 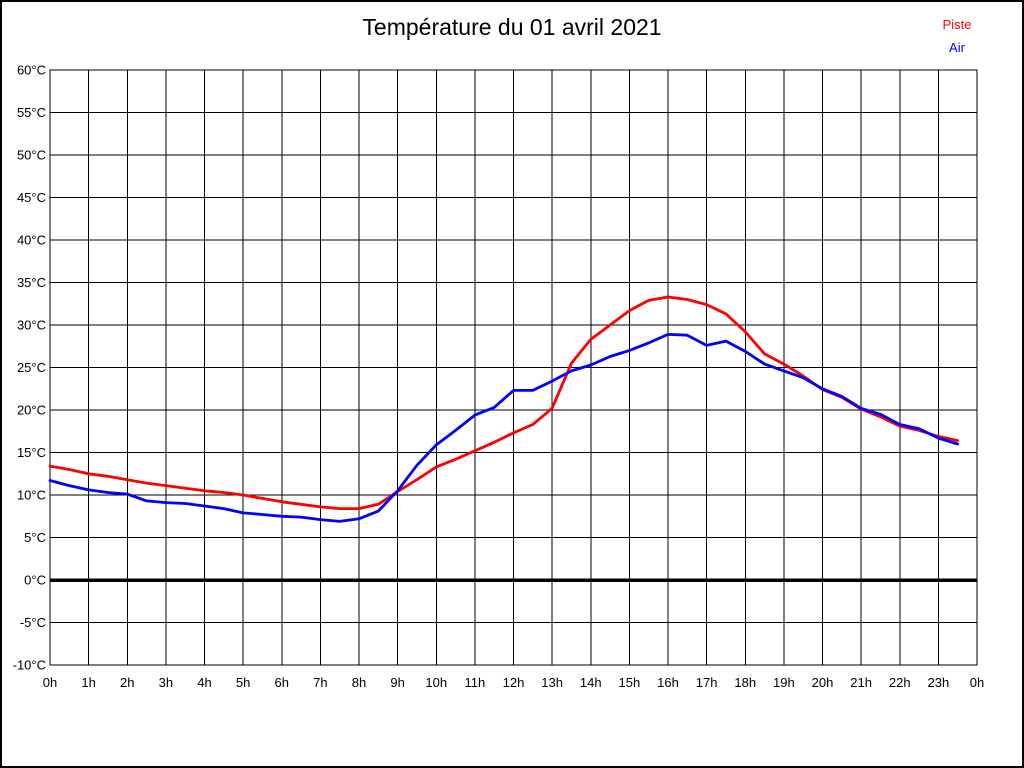 What do you see at coordinates (31, 282) in the screenshot?
I see `svg-text: 35°C` at bounding box center [31, 282].